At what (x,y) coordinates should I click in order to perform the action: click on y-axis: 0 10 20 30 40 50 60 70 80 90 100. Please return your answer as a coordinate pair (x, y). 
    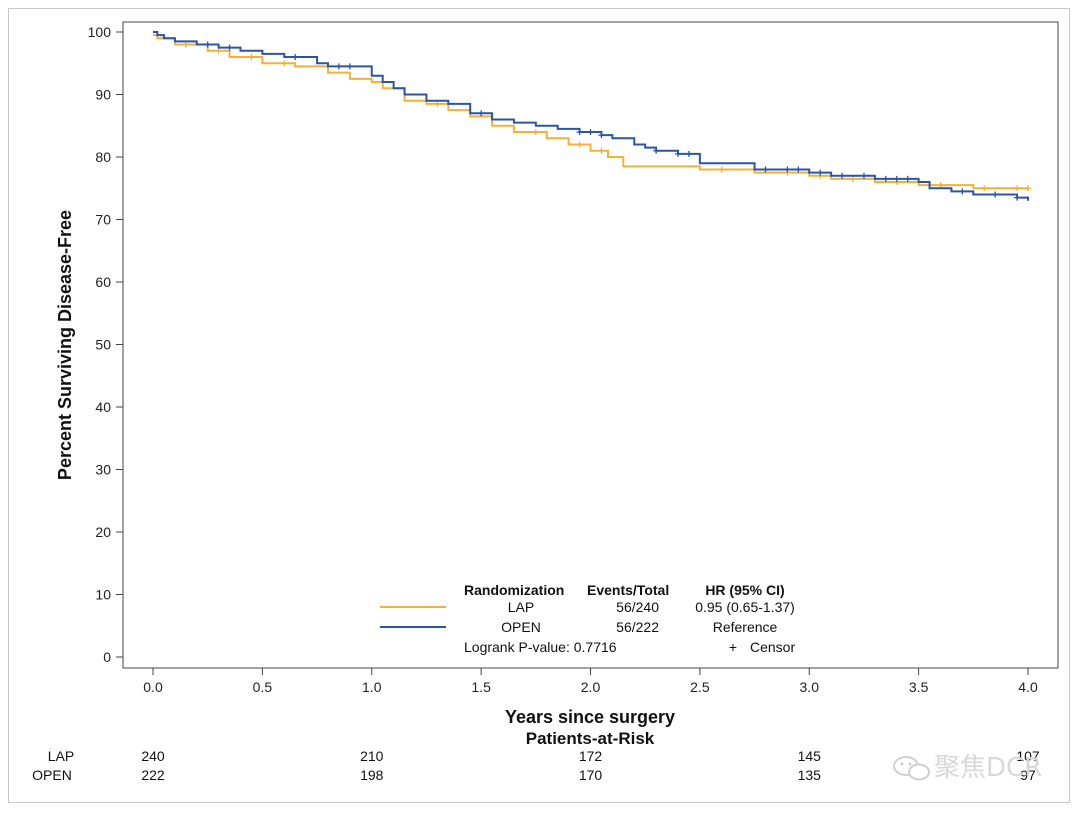
    Looking at the image, I should click on (105, 344).